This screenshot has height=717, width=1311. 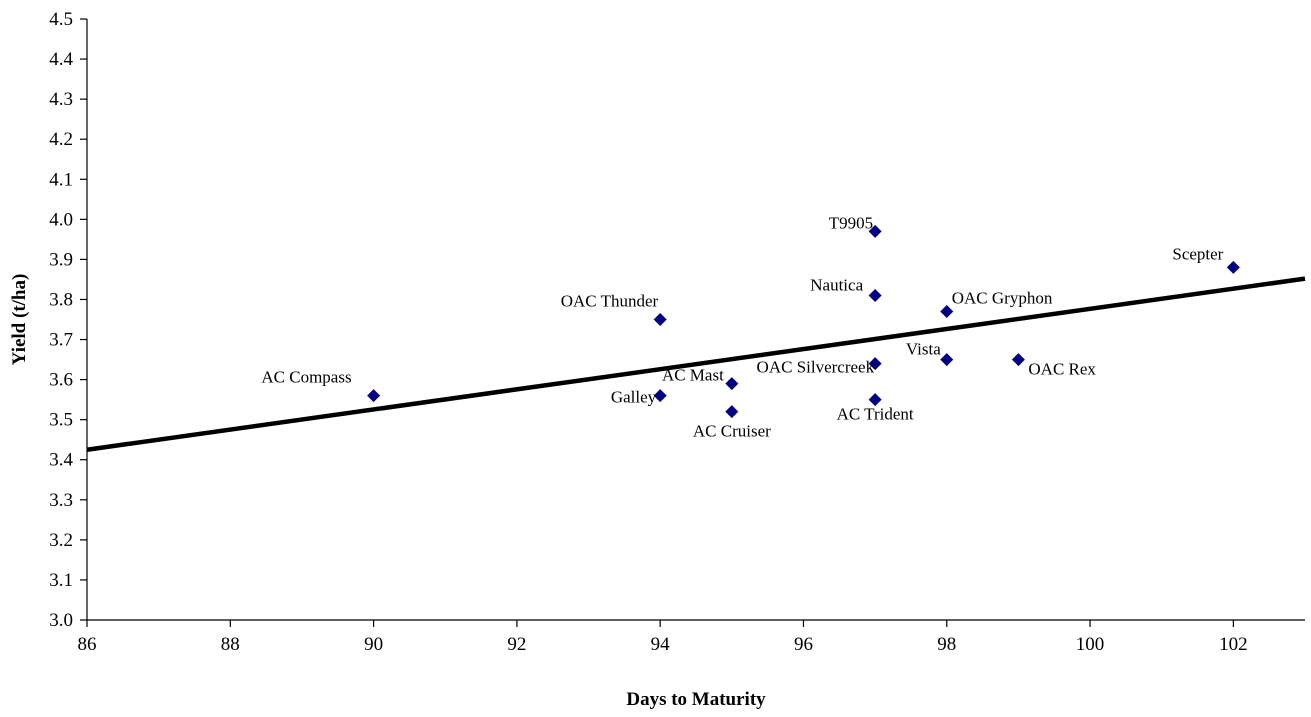 What do you see at coordinates (816, 367) in the screenshot?
I see `point-label: OAC Silvercreek` at bounding box center [816, 367].